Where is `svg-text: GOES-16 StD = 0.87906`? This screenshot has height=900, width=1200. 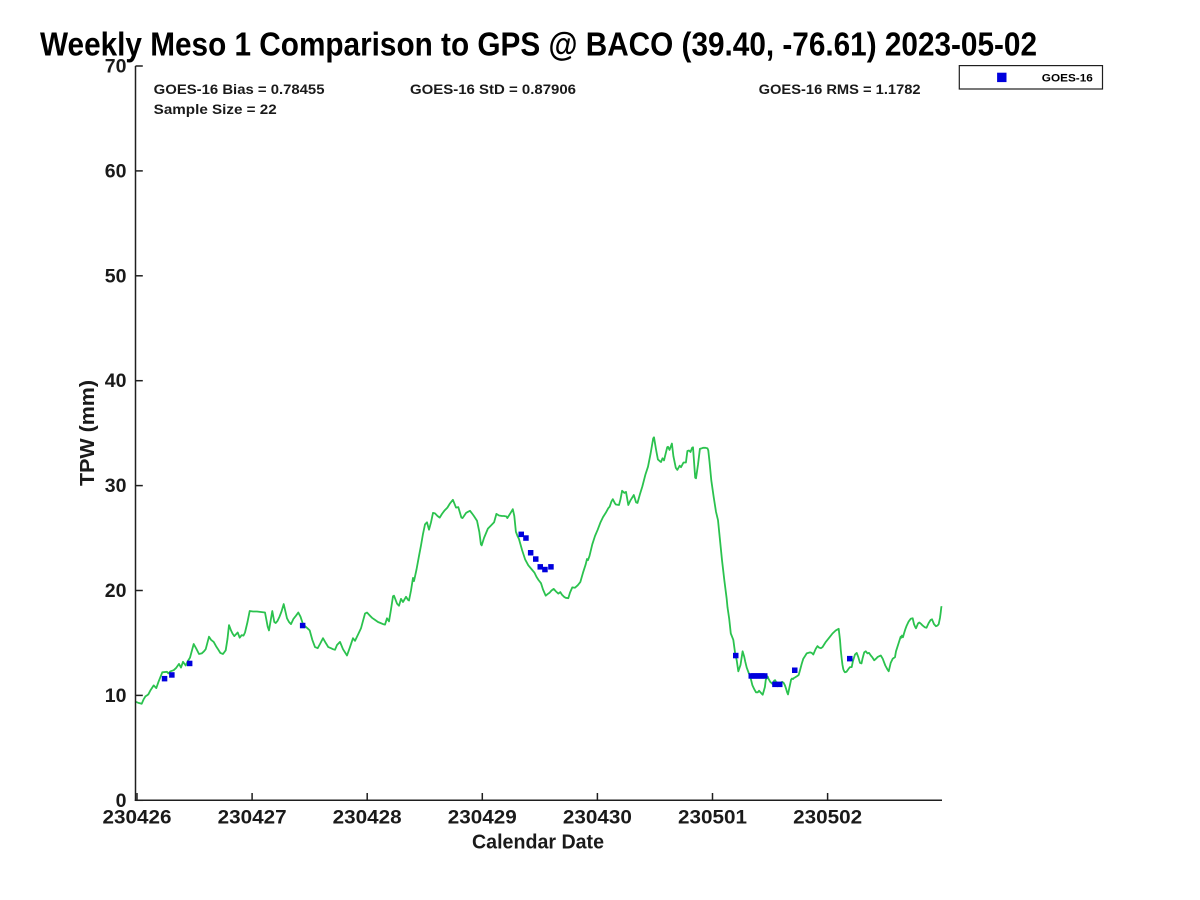
svg-text: GOES-16 StD = 0.87906 is located at coordinates (493, 90).